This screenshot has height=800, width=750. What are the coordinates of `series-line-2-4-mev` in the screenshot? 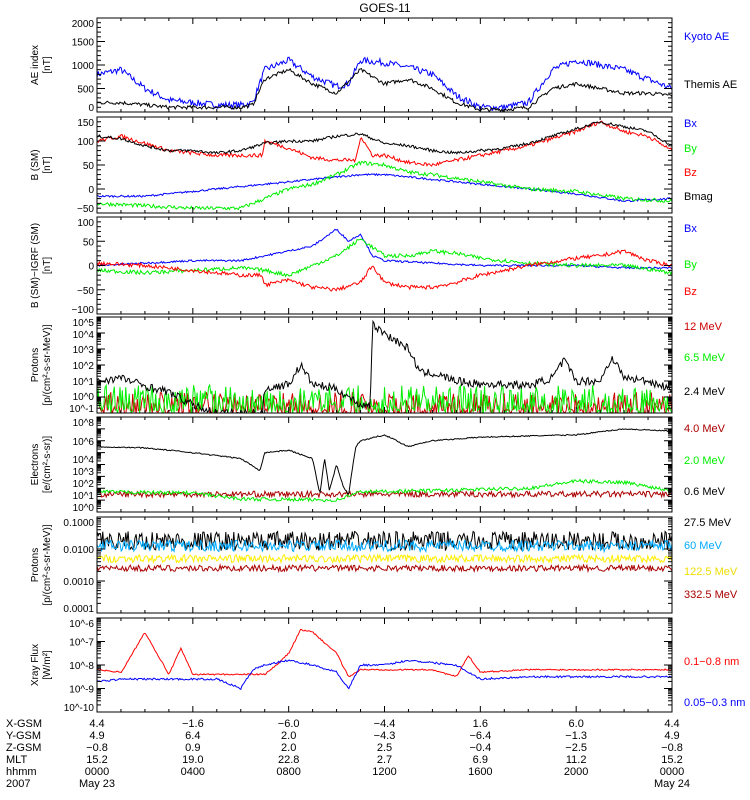 It's located at (384, 366).